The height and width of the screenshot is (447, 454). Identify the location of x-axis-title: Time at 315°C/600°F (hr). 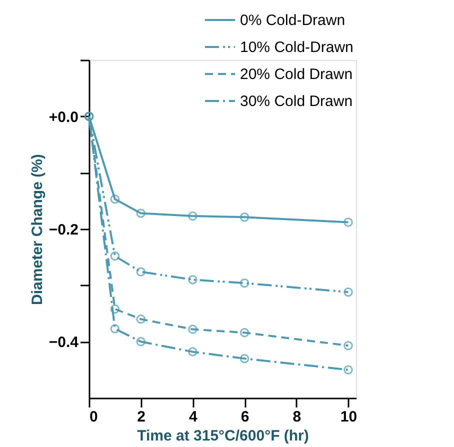
(223, 436).